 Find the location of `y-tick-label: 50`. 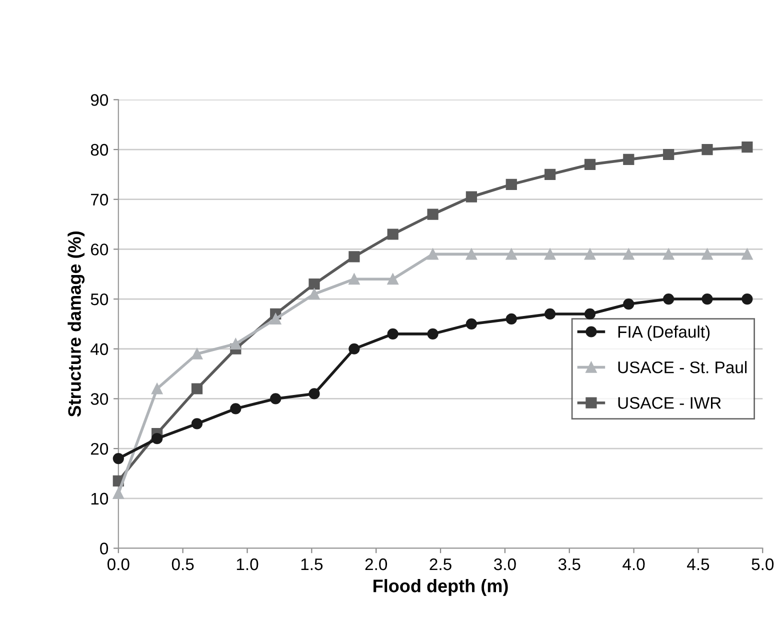

y-tick-label: 50 is located at coordinates (99, 299).